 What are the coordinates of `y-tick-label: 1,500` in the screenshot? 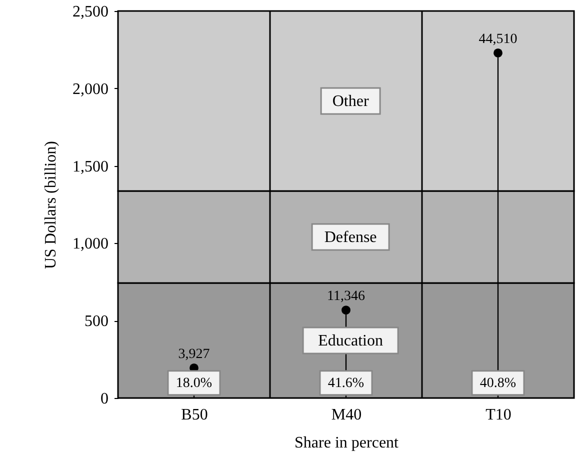 It's located at (90, 167).